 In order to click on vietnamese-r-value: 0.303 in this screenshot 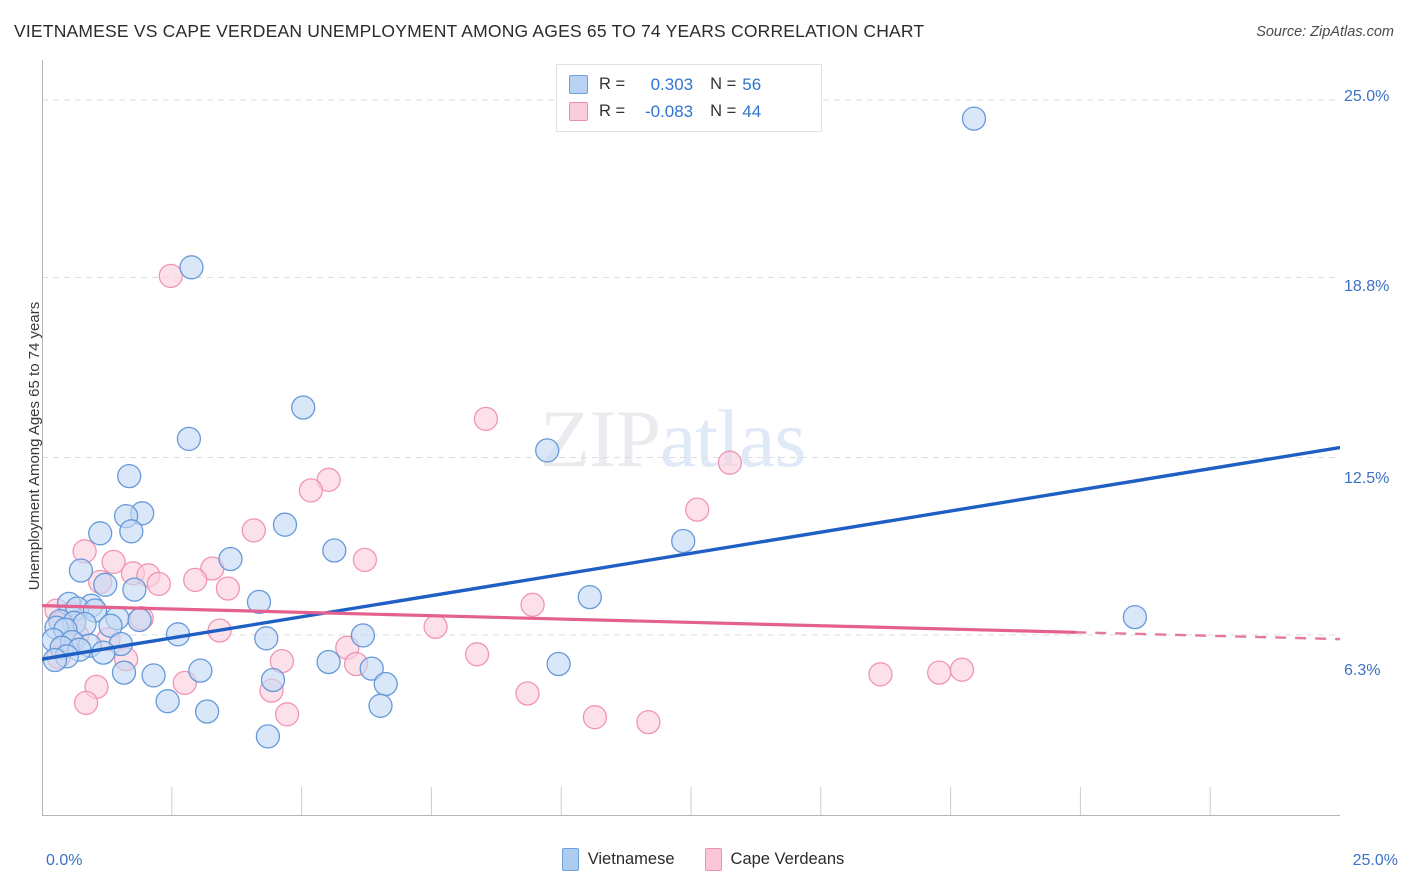, I will do `click(672, 84)`.